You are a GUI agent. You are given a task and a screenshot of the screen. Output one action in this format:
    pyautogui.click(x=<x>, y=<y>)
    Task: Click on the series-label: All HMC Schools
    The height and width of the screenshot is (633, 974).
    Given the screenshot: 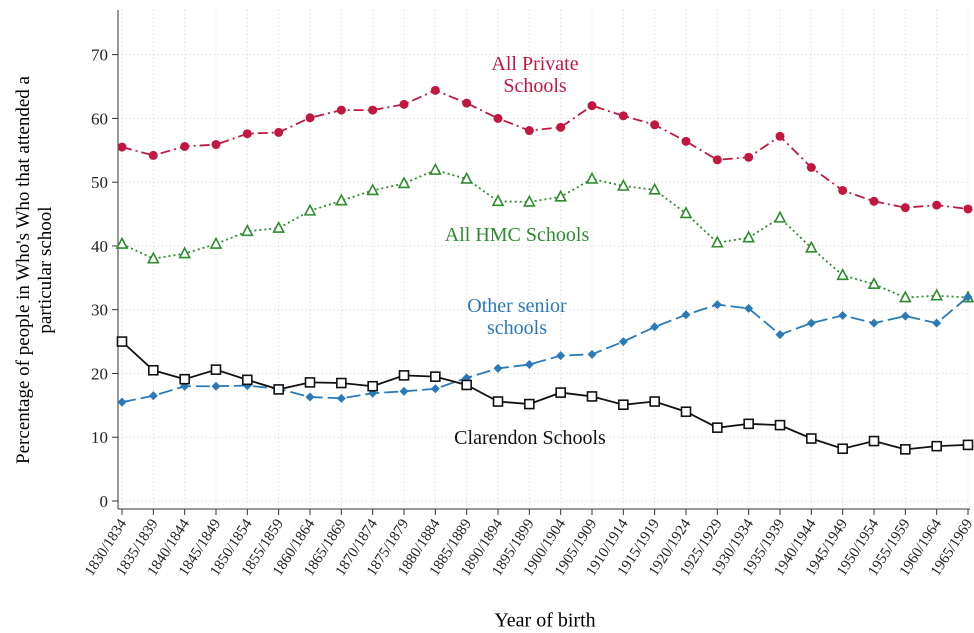 What is the action you would take?
    pyautogui.click(x=517, y=235)
    